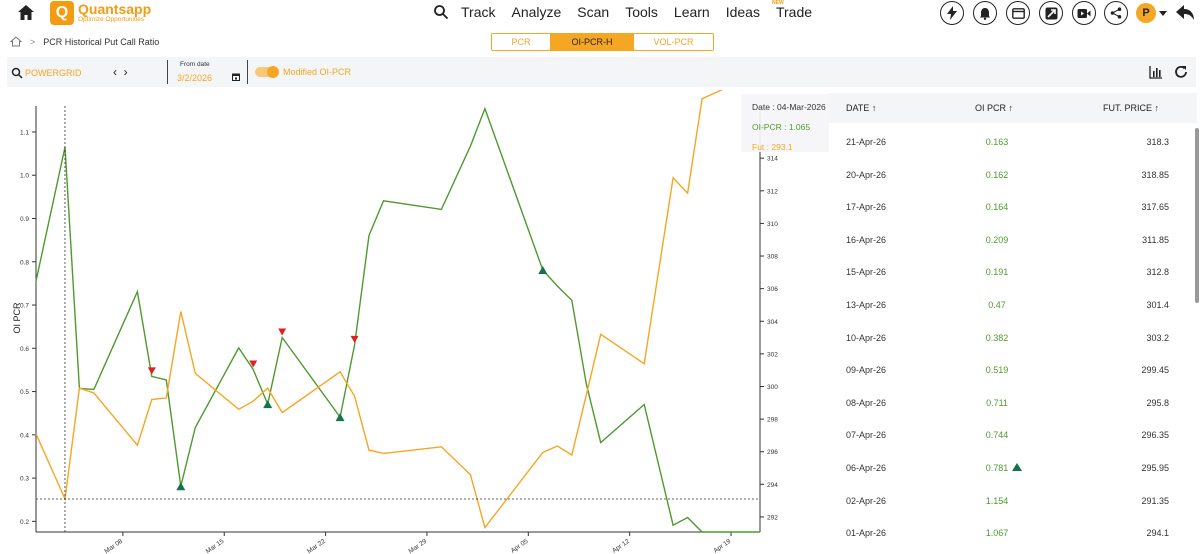  I want to click on pcr-tabs: PCR OI-PCR-H VOL-PCR, so click(602, 42).